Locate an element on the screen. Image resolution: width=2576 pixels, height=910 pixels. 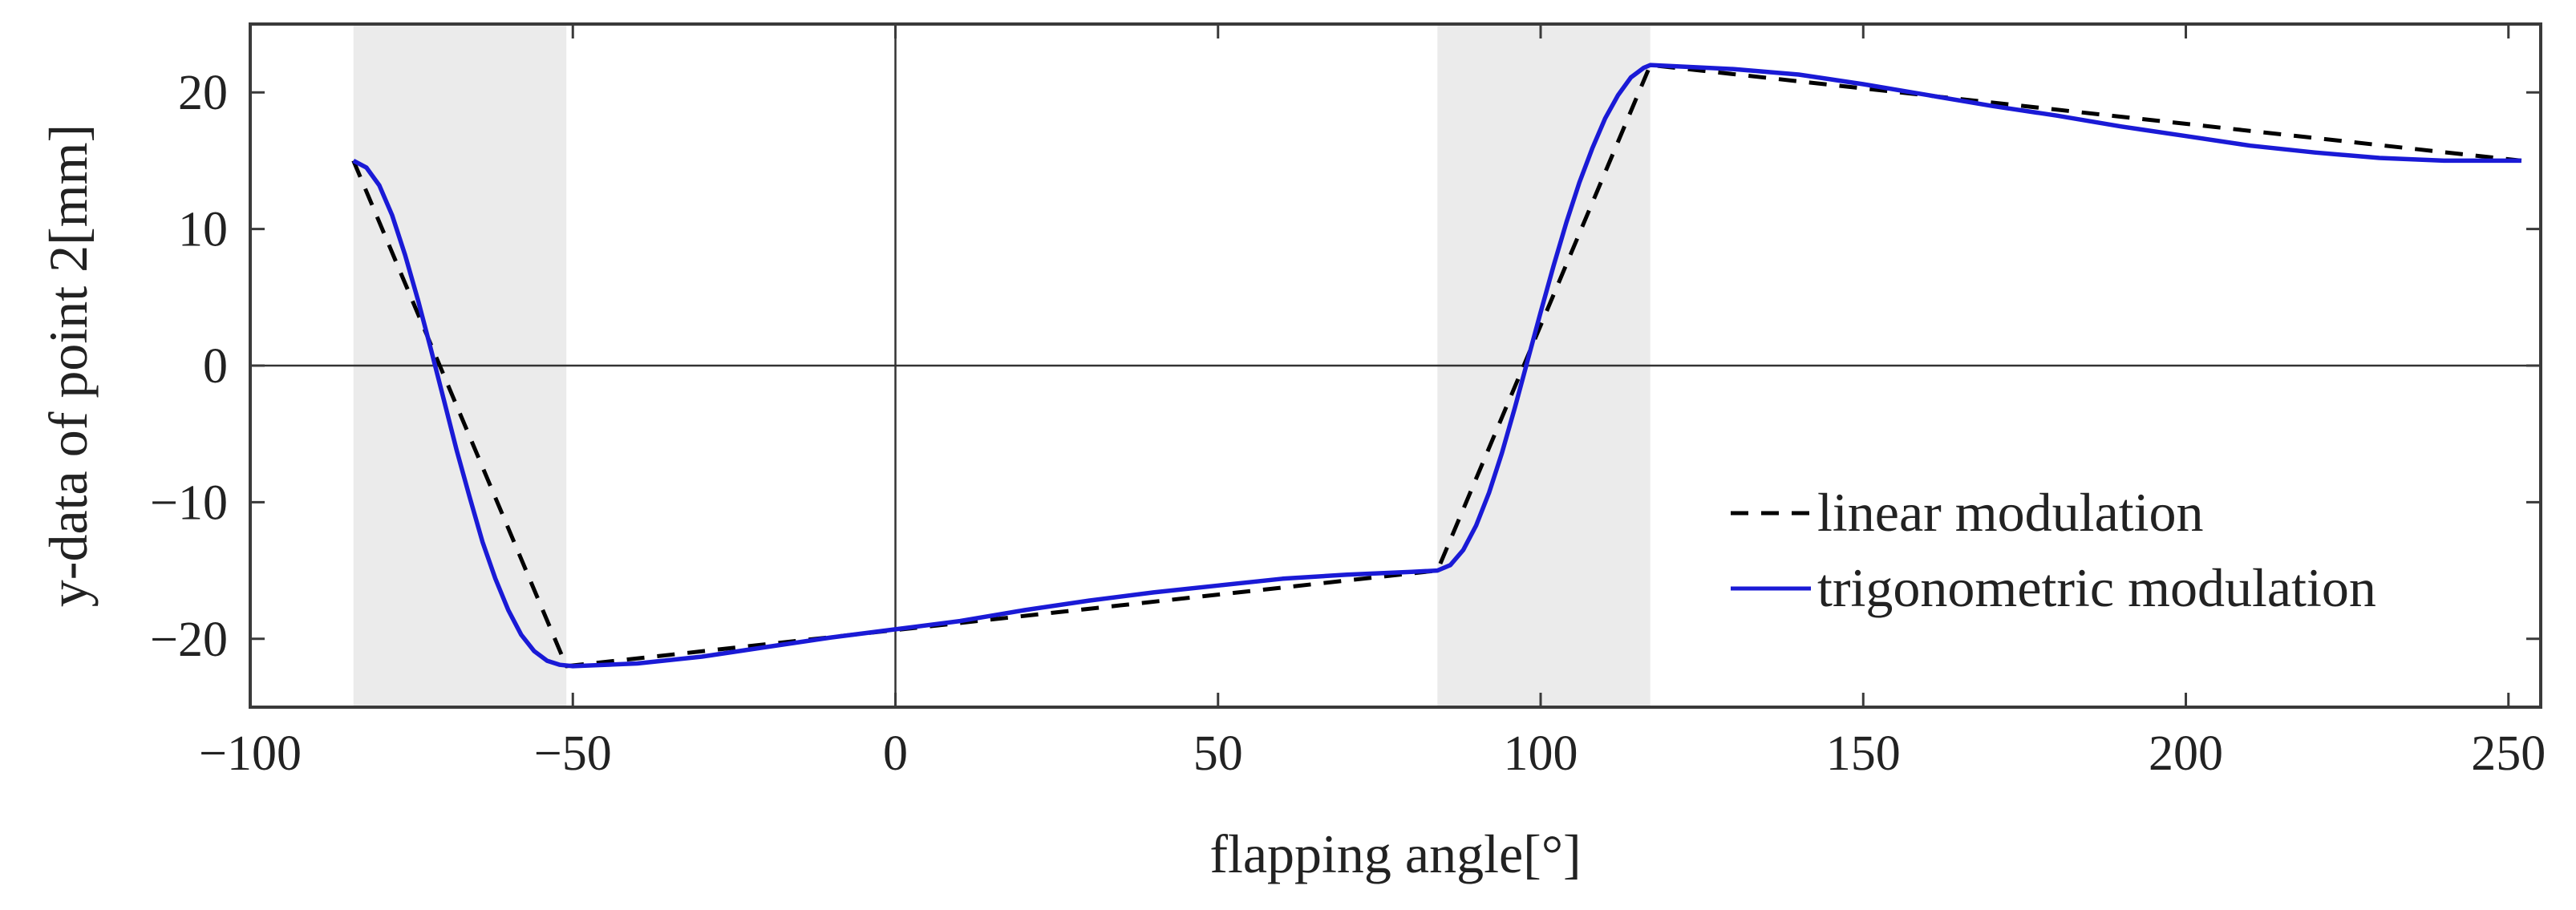
y-tick-label: 10 is located at coordinates (203, 230).